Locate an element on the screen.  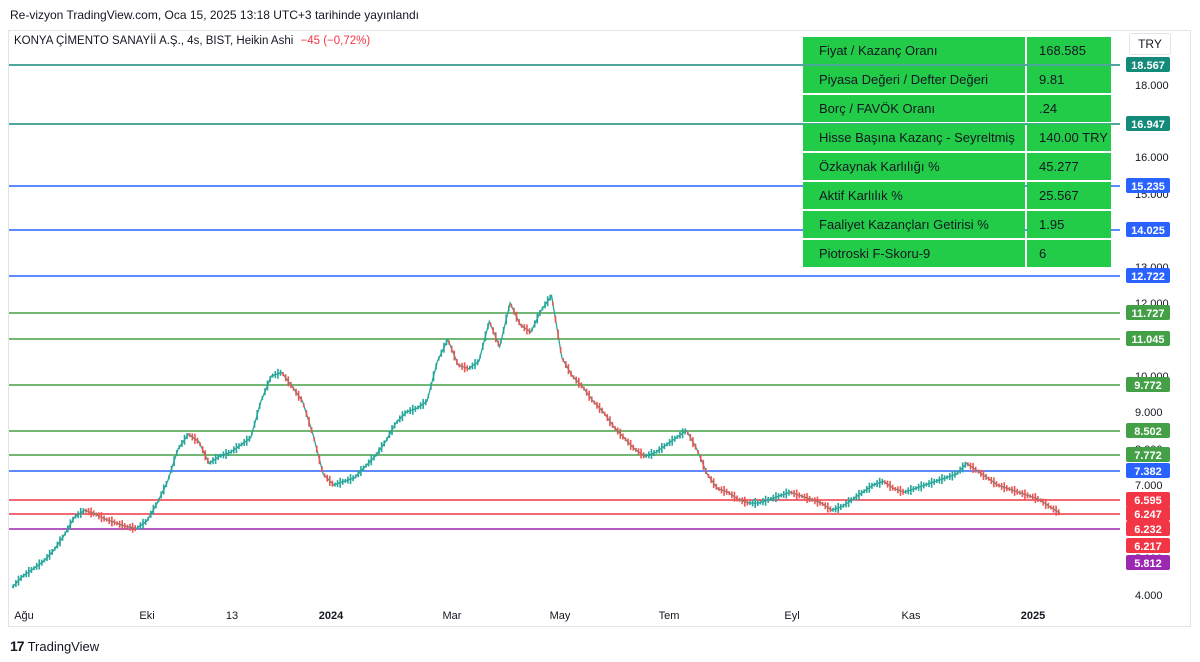
fundamental-value: 25.567 is located at coordinates (1069, 195).